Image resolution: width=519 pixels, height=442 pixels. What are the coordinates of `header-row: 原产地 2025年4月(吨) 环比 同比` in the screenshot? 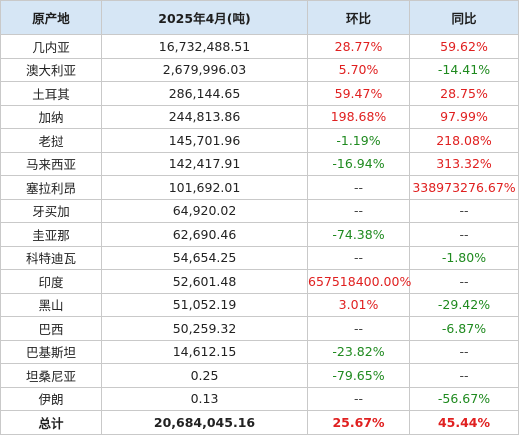 It's located at (259, 17).